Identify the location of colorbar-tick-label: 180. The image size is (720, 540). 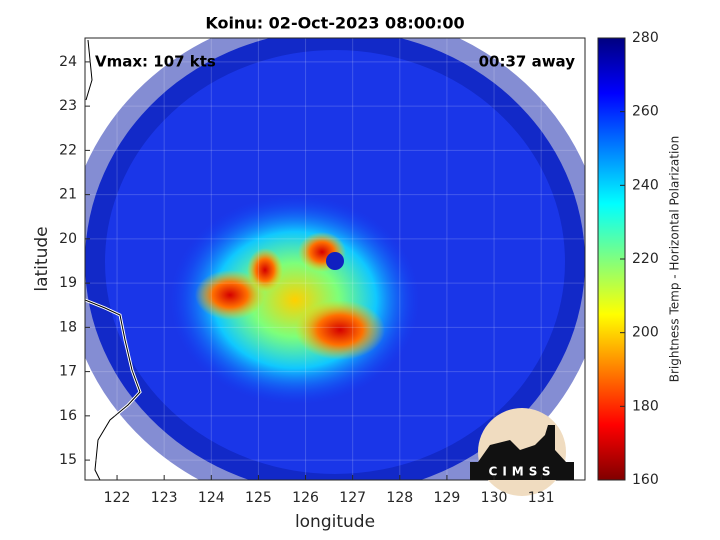
(645, 406).